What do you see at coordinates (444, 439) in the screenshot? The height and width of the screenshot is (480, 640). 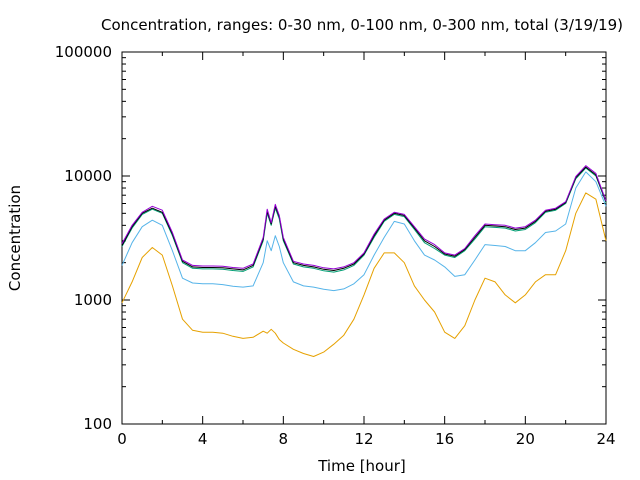 I see `x-tick-label: 16` at bounding box center [444, 439].